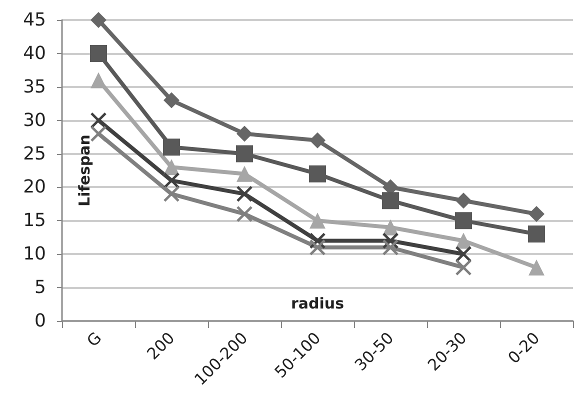 The height and width of the screenshot is (401, 575). Describe the element at coordinates (40, 287) in the screenshot. I see `y-tick-label: 5` at that location.